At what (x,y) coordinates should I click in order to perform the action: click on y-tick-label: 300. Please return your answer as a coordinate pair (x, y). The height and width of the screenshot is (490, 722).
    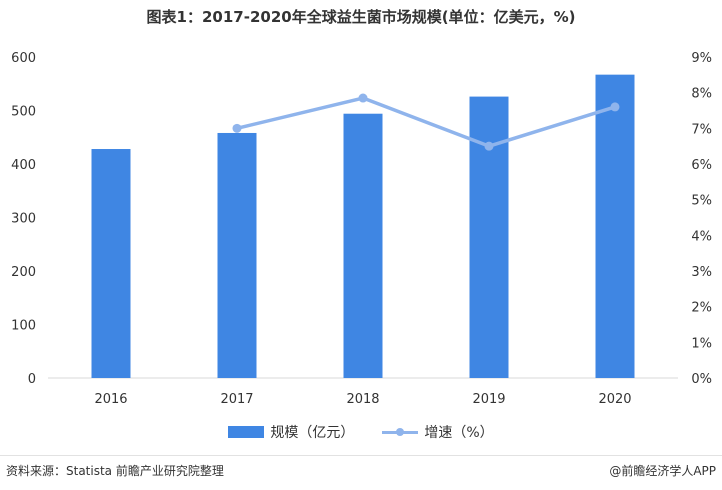
    Looking at the image, I should click on (23, 219).